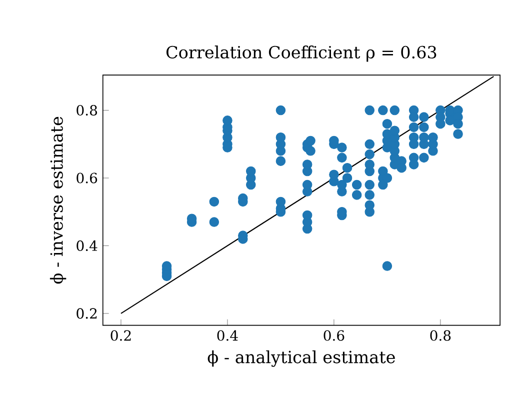 Image resolution: width=510 pixels, height=401 pixels. What do you see at coordinates (334, 335) in the screenshot?
I see `x-tick-label: 0.6` at bounding box center [334, 335].